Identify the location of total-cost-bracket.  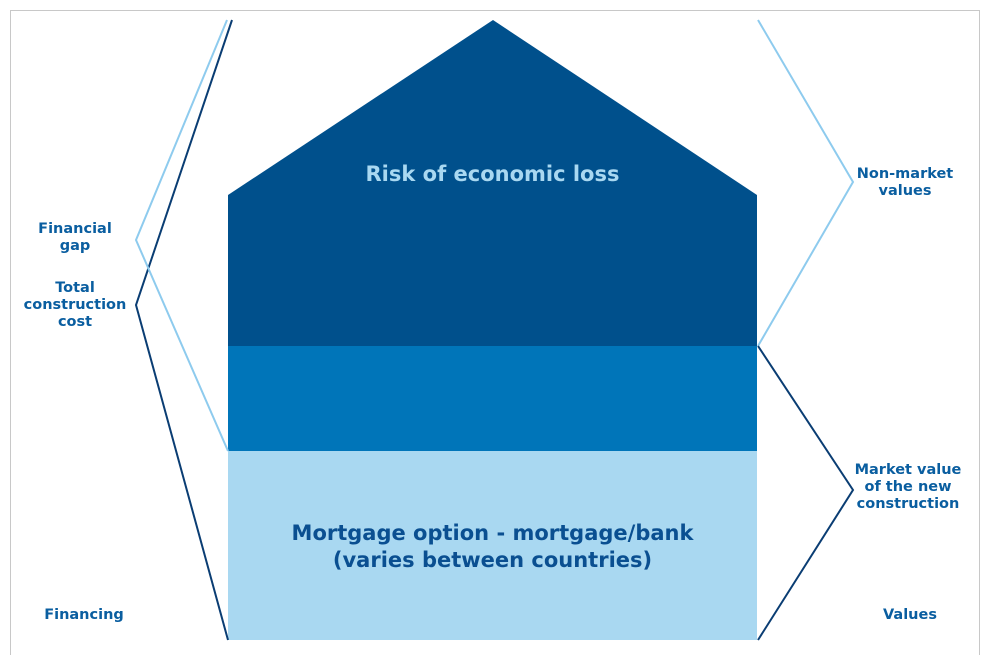
(183, 330).